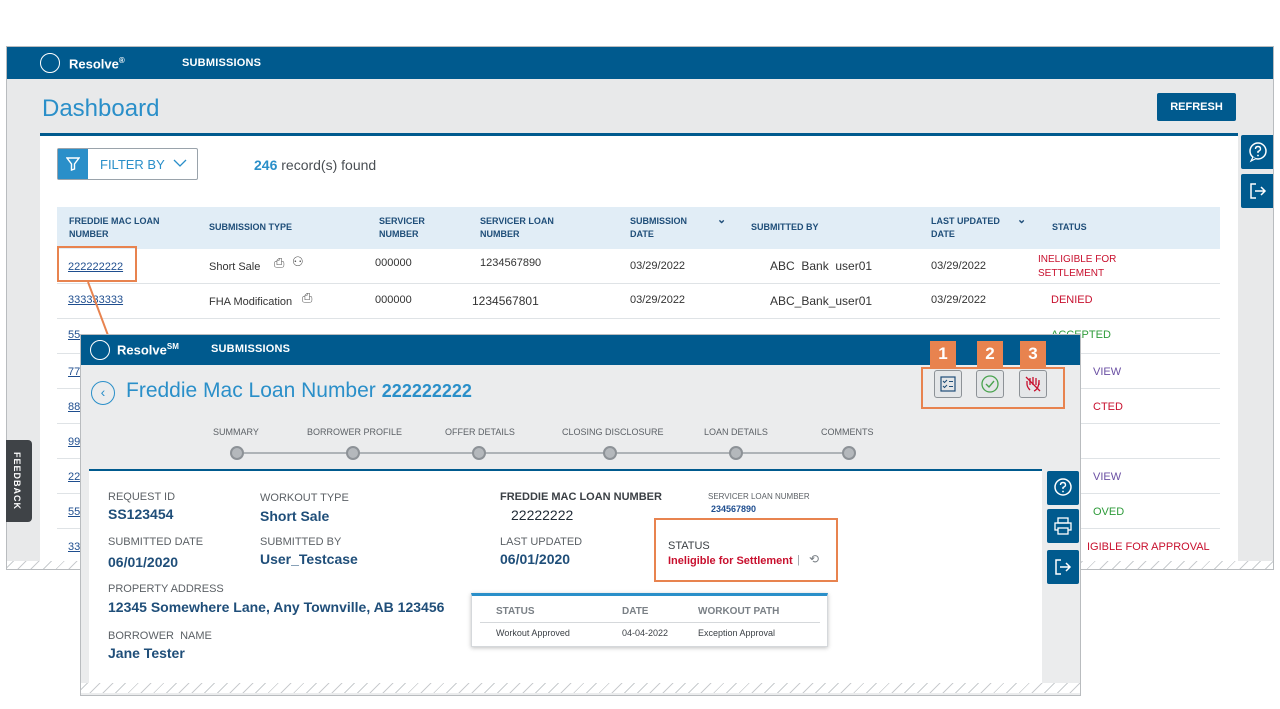 This screenshot has width=1280, height=709. What do you see at coordinates (156, 542) in the screenshot?
I see `submitted-date-label: SUBMITTED DATE` at bounding box center [156, 542].